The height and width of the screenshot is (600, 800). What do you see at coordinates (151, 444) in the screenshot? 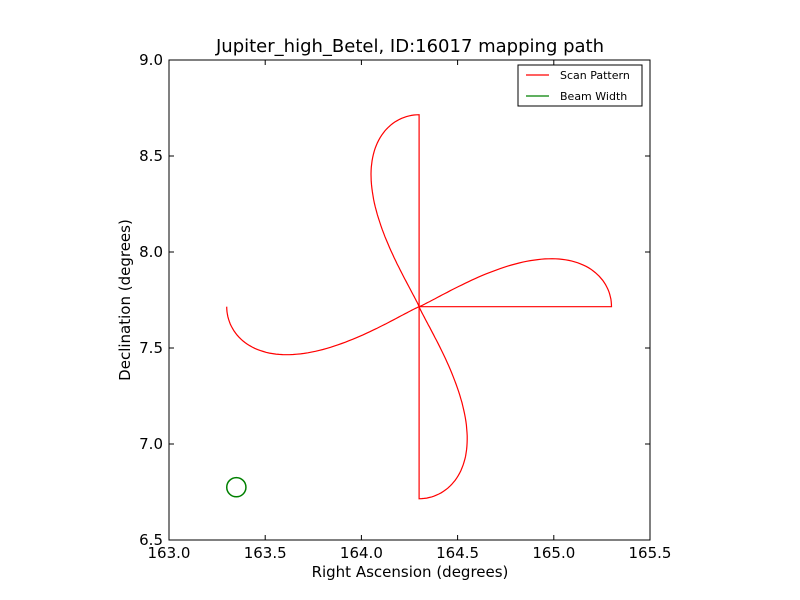
I see `y-tick-label: 7.0` at bounding box center [151, 444].